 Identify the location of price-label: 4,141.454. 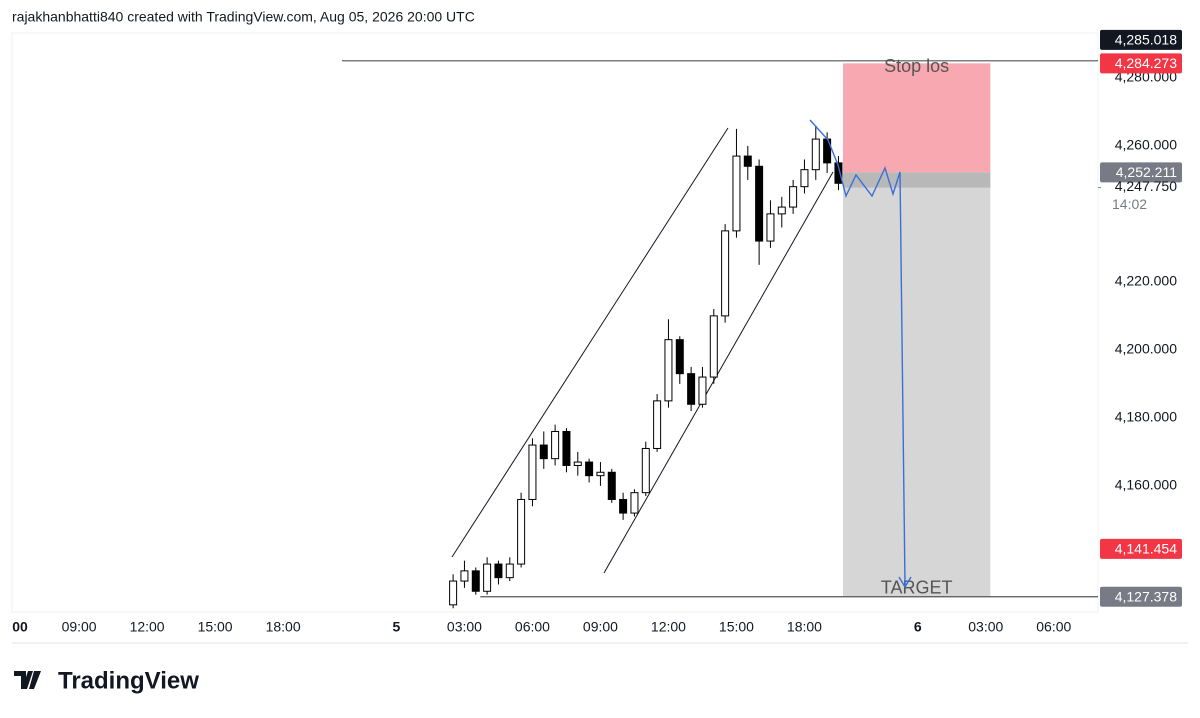
(1146, 549).